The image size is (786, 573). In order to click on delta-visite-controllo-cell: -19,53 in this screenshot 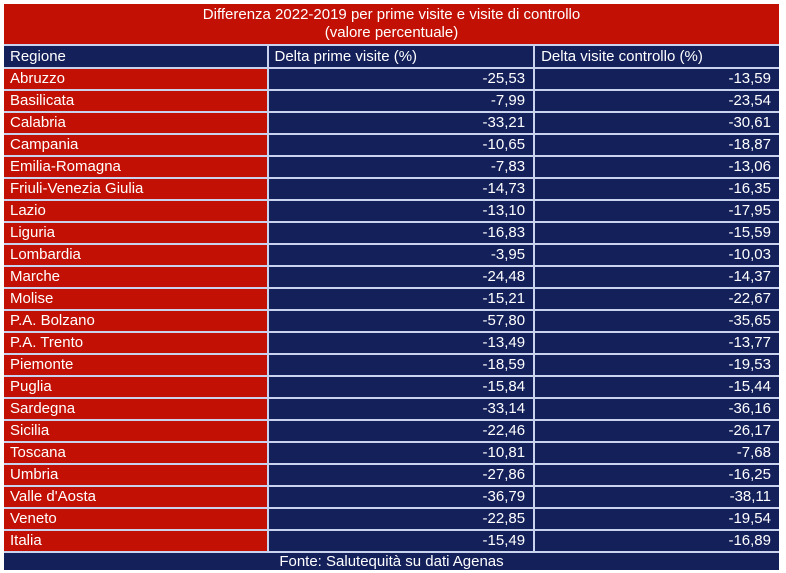, I will do `click(656, 365)`.